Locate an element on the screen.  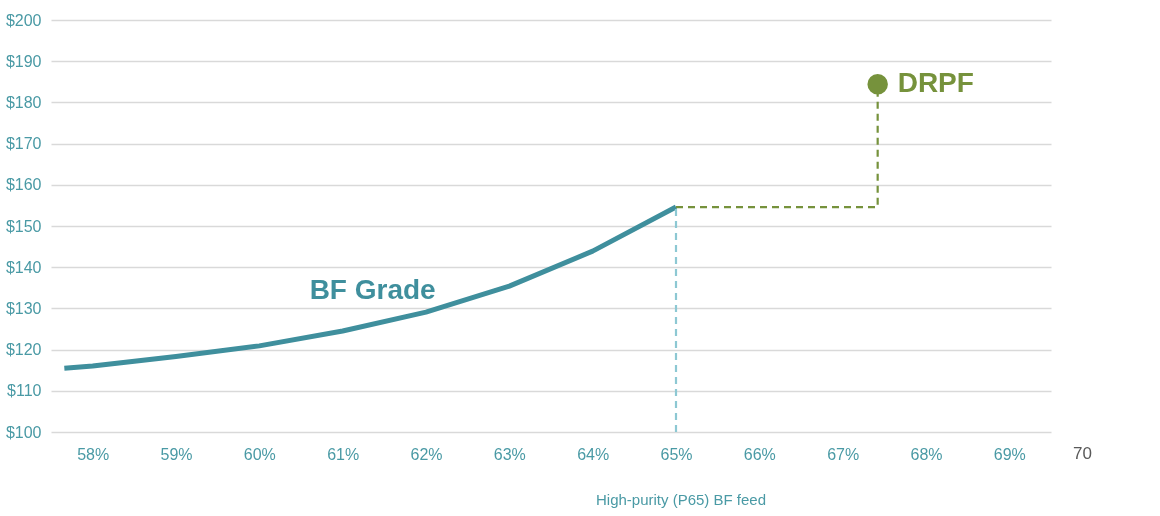
x-tick-label: 61% is located at coordinates (343, 454).